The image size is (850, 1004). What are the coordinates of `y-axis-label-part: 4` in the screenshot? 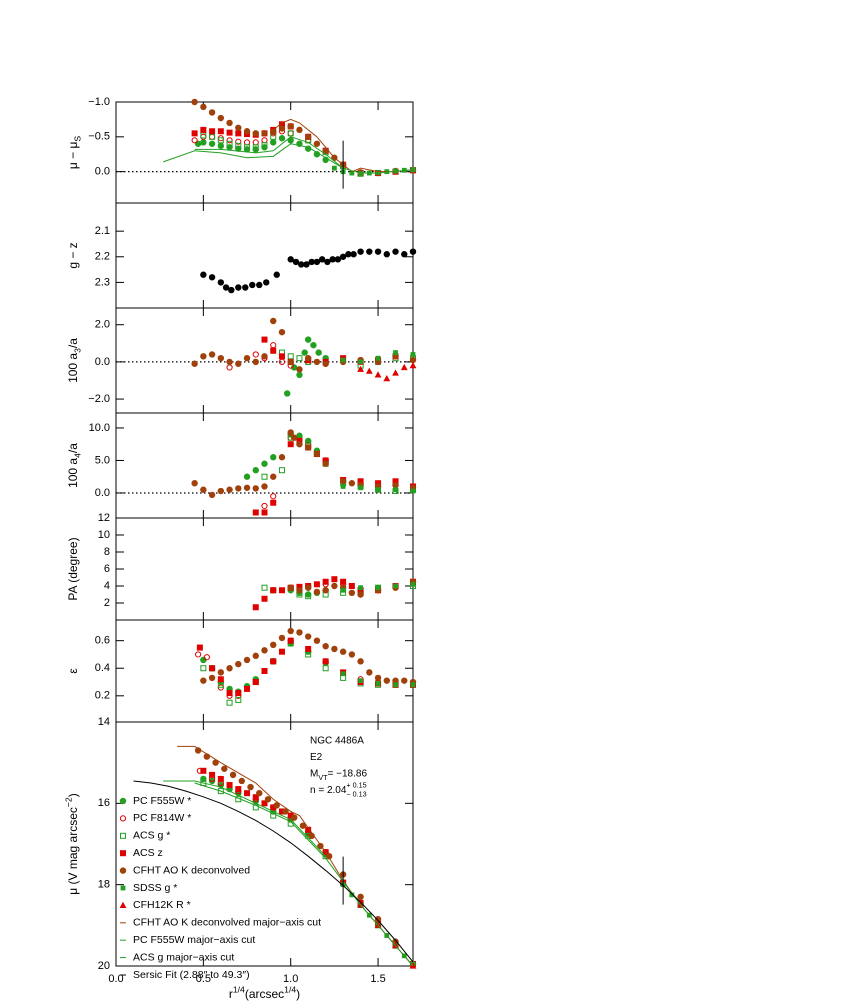 It's located at (77, 455).